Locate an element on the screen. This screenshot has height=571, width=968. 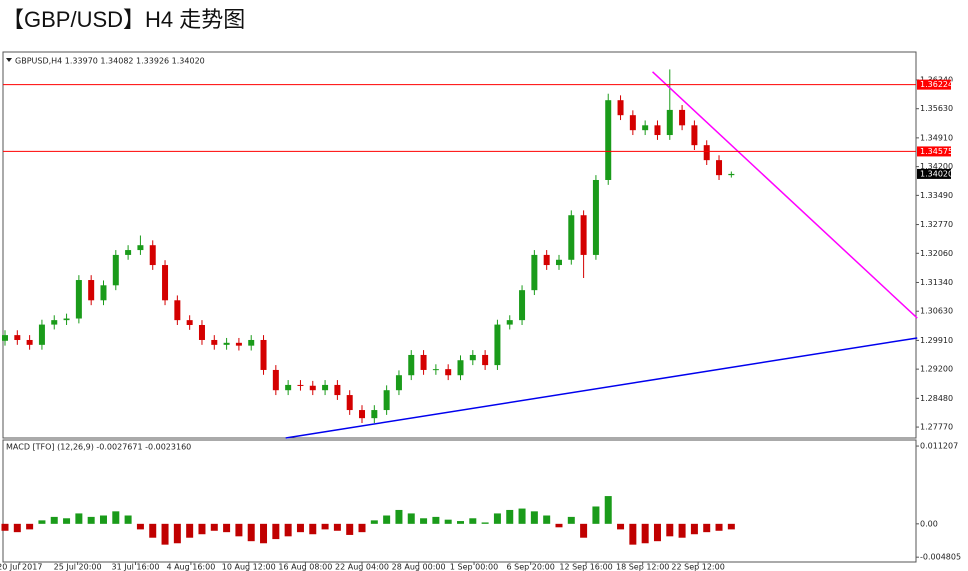
page-title: 【GBP/USD】H4 走势图 is located at coordinates (124, 19).